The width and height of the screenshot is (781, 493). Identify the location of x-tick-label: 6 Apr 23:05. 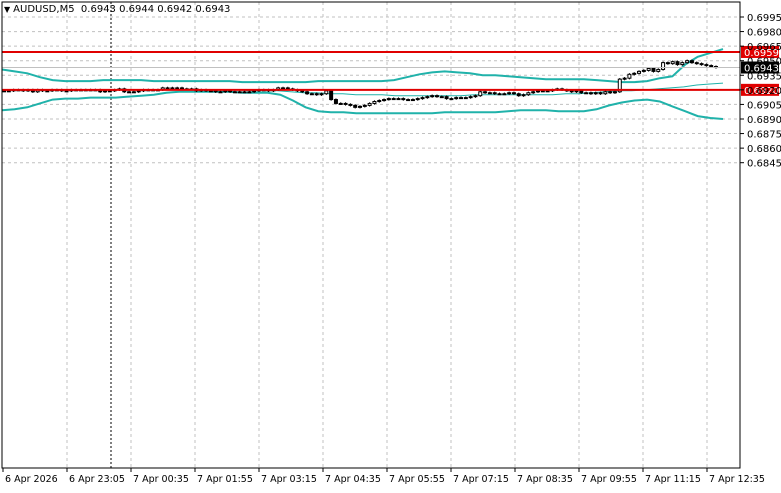
(97, 479).